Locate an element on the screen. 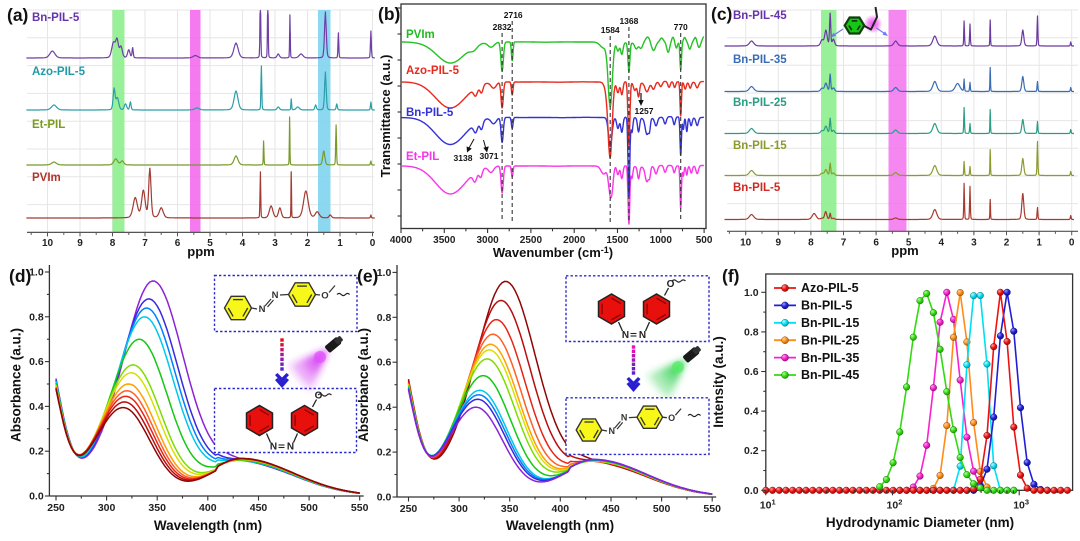 The height and width of the screenshot is (541, 1080). svg-text: 3000 is located at coordinates (487, 240).